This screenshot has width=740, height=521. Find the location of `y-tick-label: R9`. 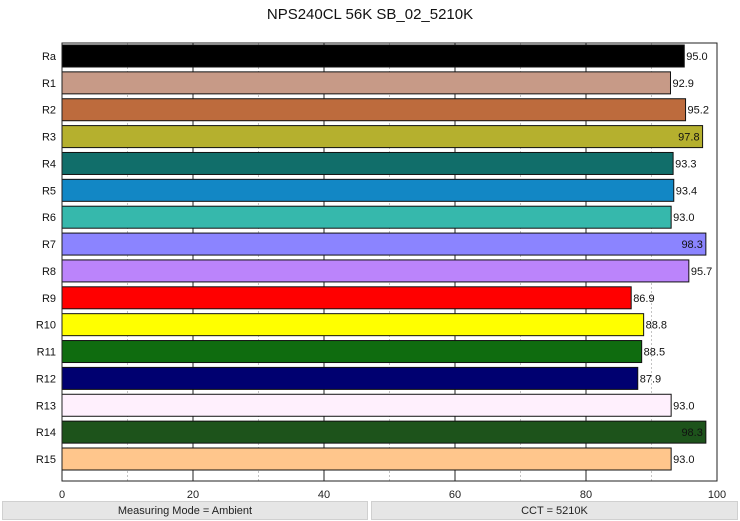

y-tick-label: R9 is located at coordinates (49, 299).